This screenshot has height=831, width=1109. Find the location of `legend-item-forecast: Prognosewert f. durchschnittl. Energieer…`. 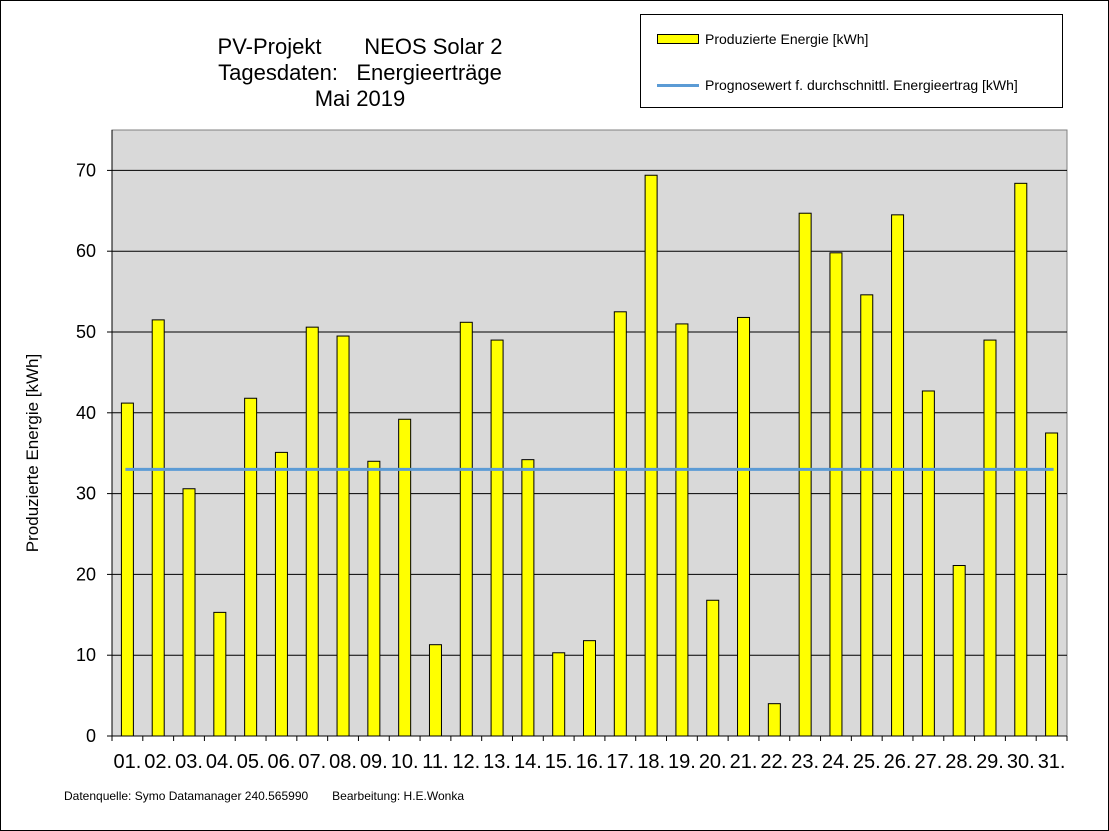

legend-item-forecast: Prognosewert f. durchschnittl. Energieer… is located at coordinates (837, 85).